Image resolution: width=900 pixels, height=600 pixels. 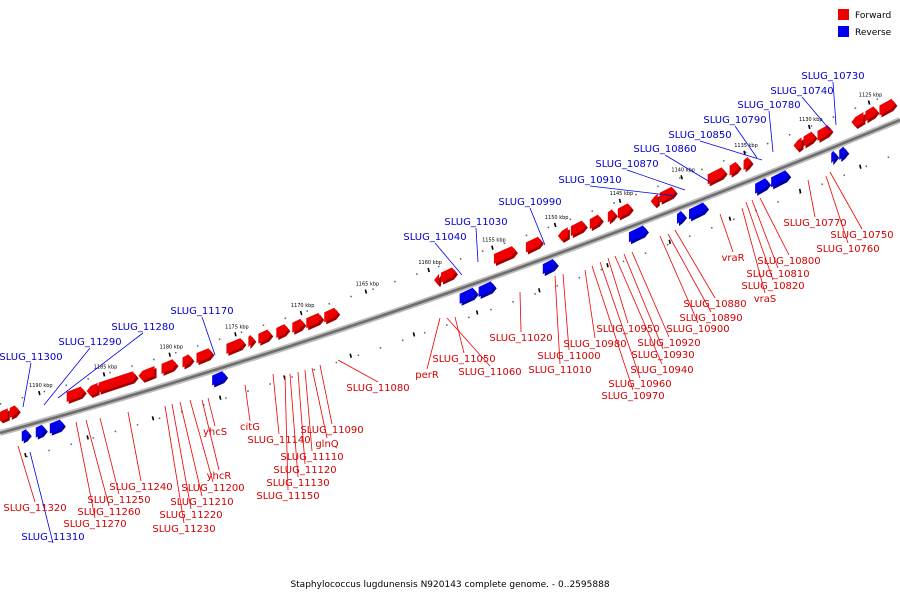 I want to click on gene-label: SLUG_11060, so click(x=489, y=372).